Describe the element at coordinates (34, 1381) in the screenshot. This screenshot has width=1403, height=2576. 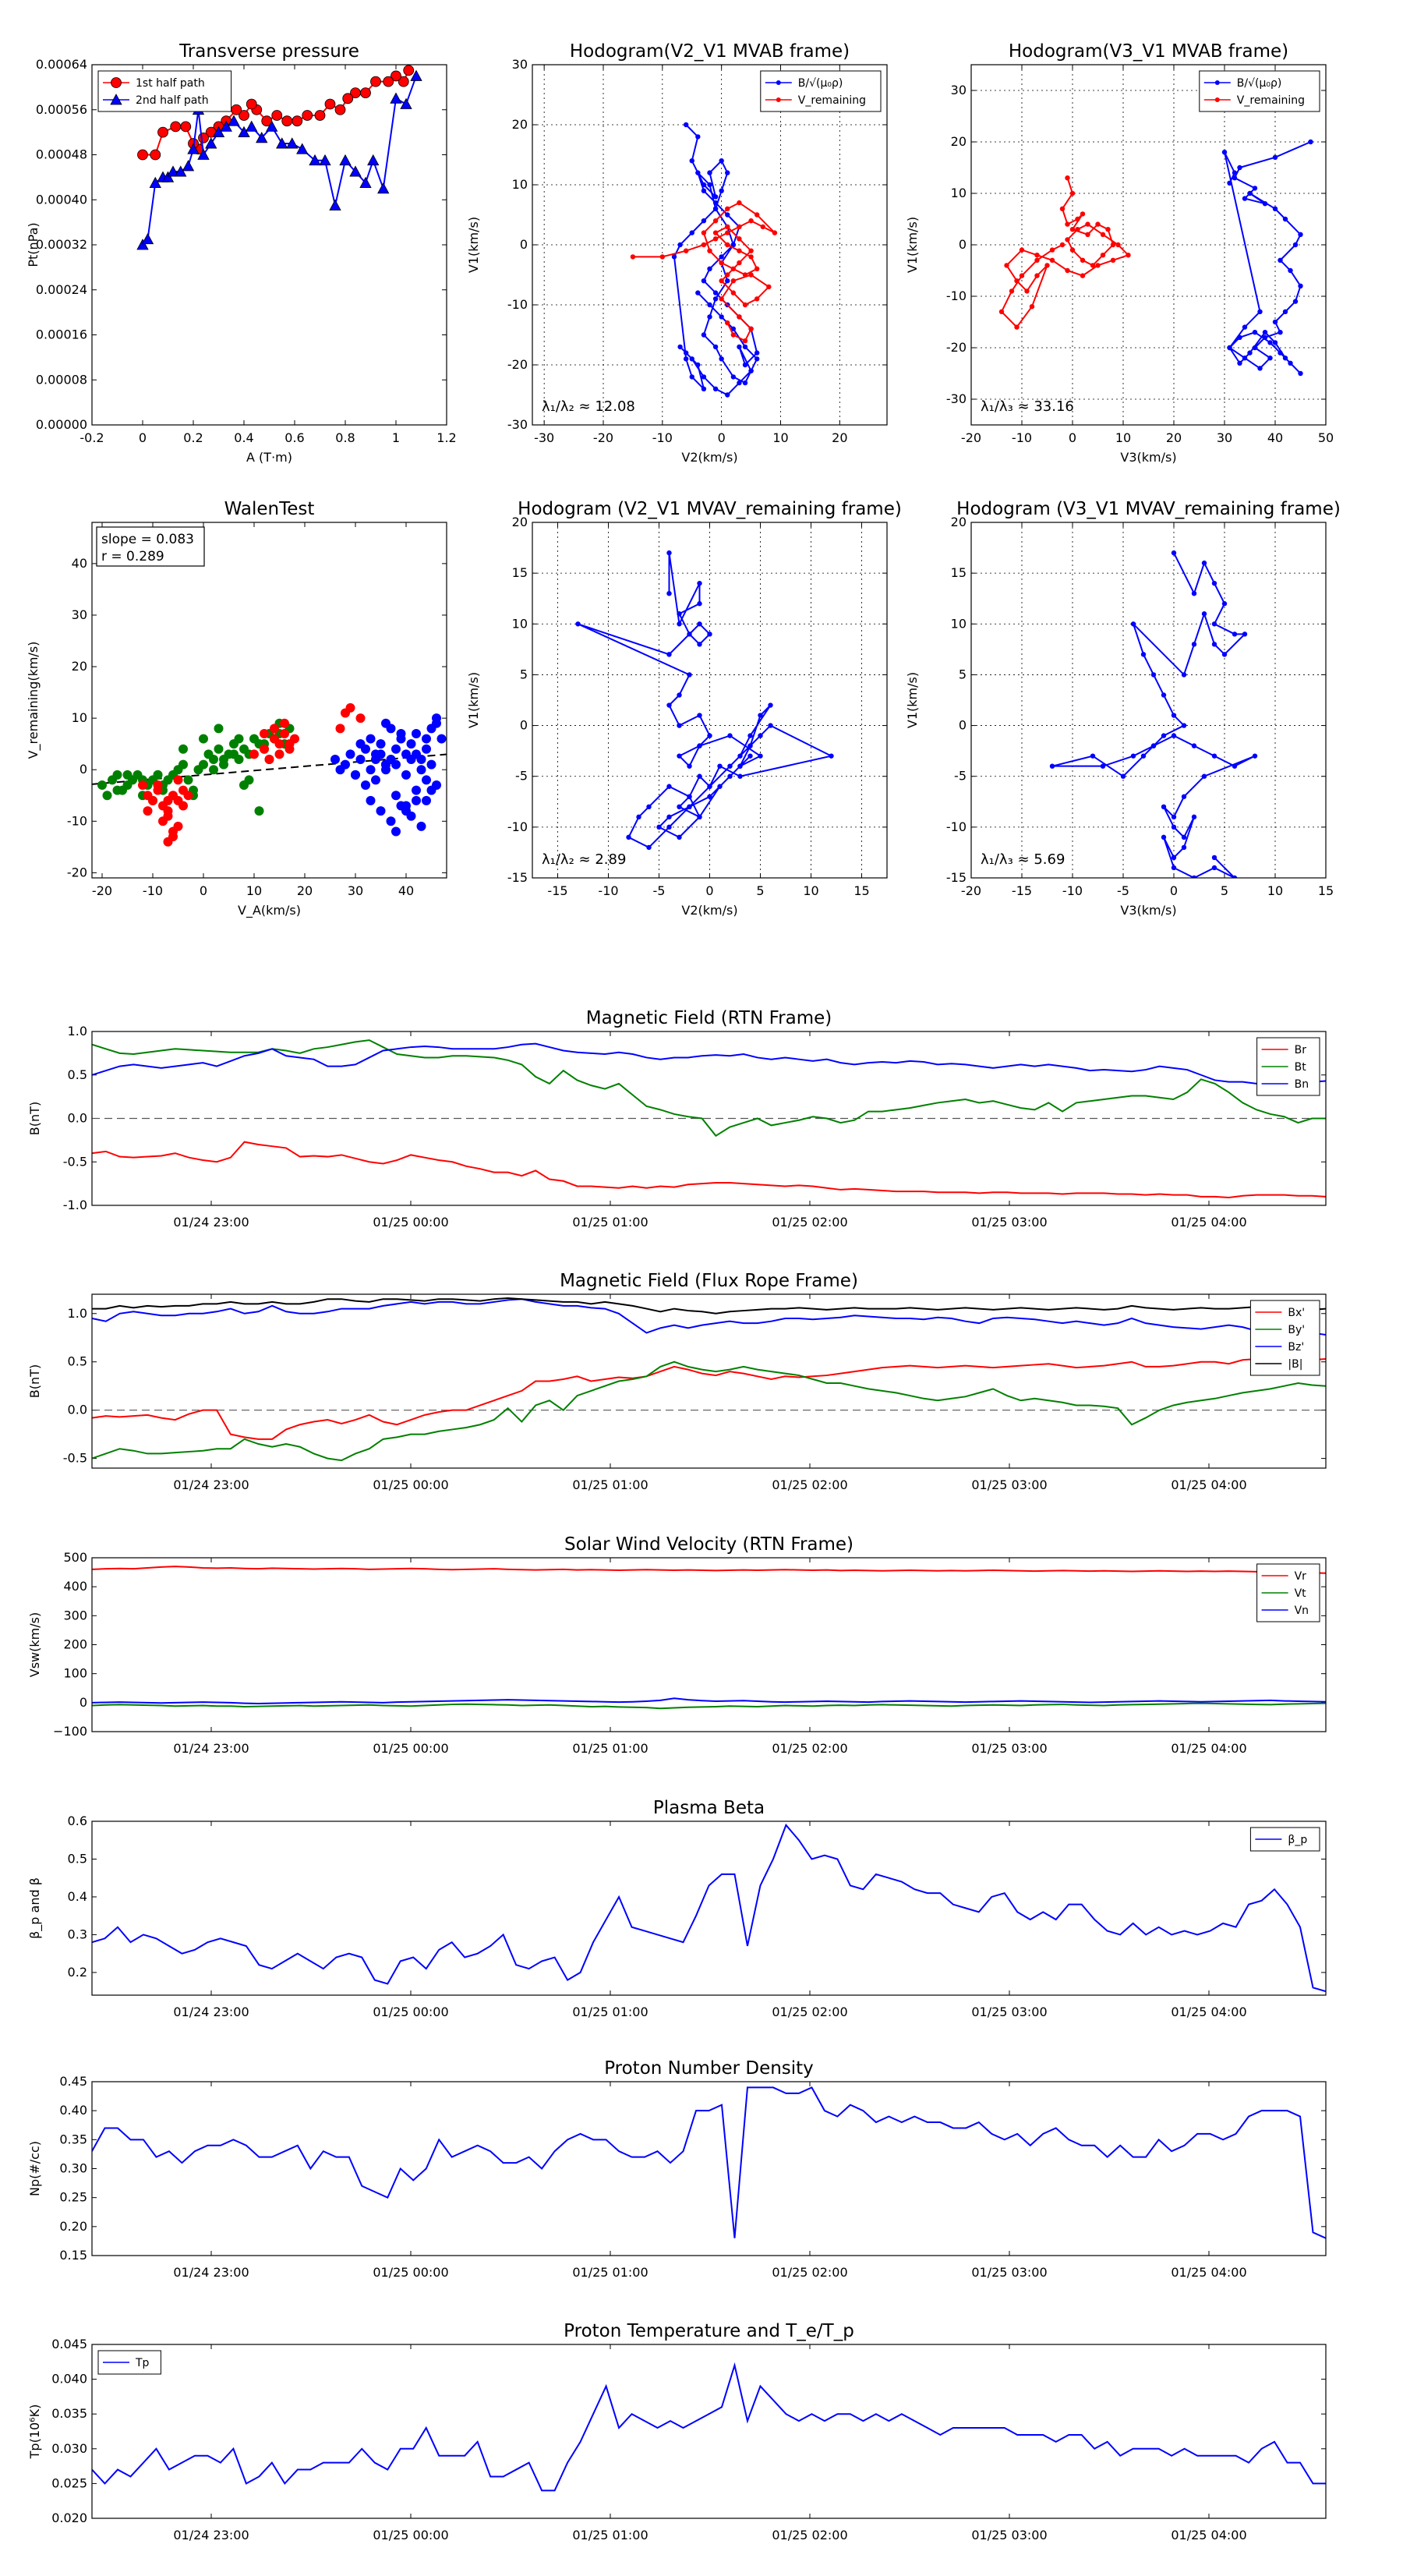
I see `y-axis-label: B(nT)` at that location.